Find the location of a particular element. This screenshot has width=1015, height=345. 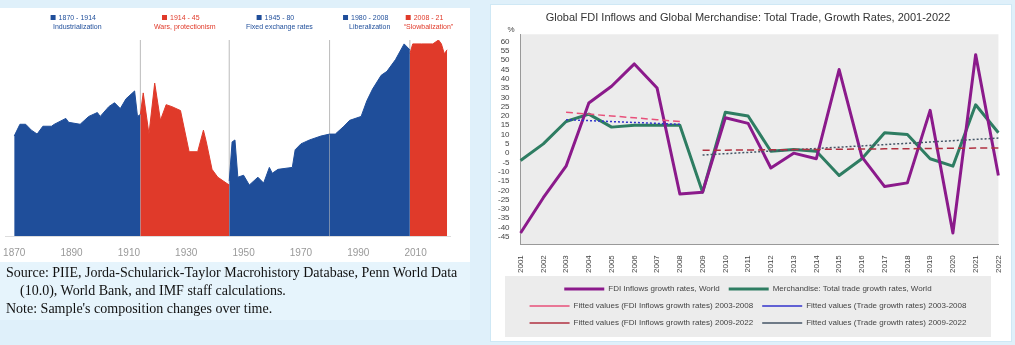

y-tick-label: 40 is located at coordinates (505, 79).